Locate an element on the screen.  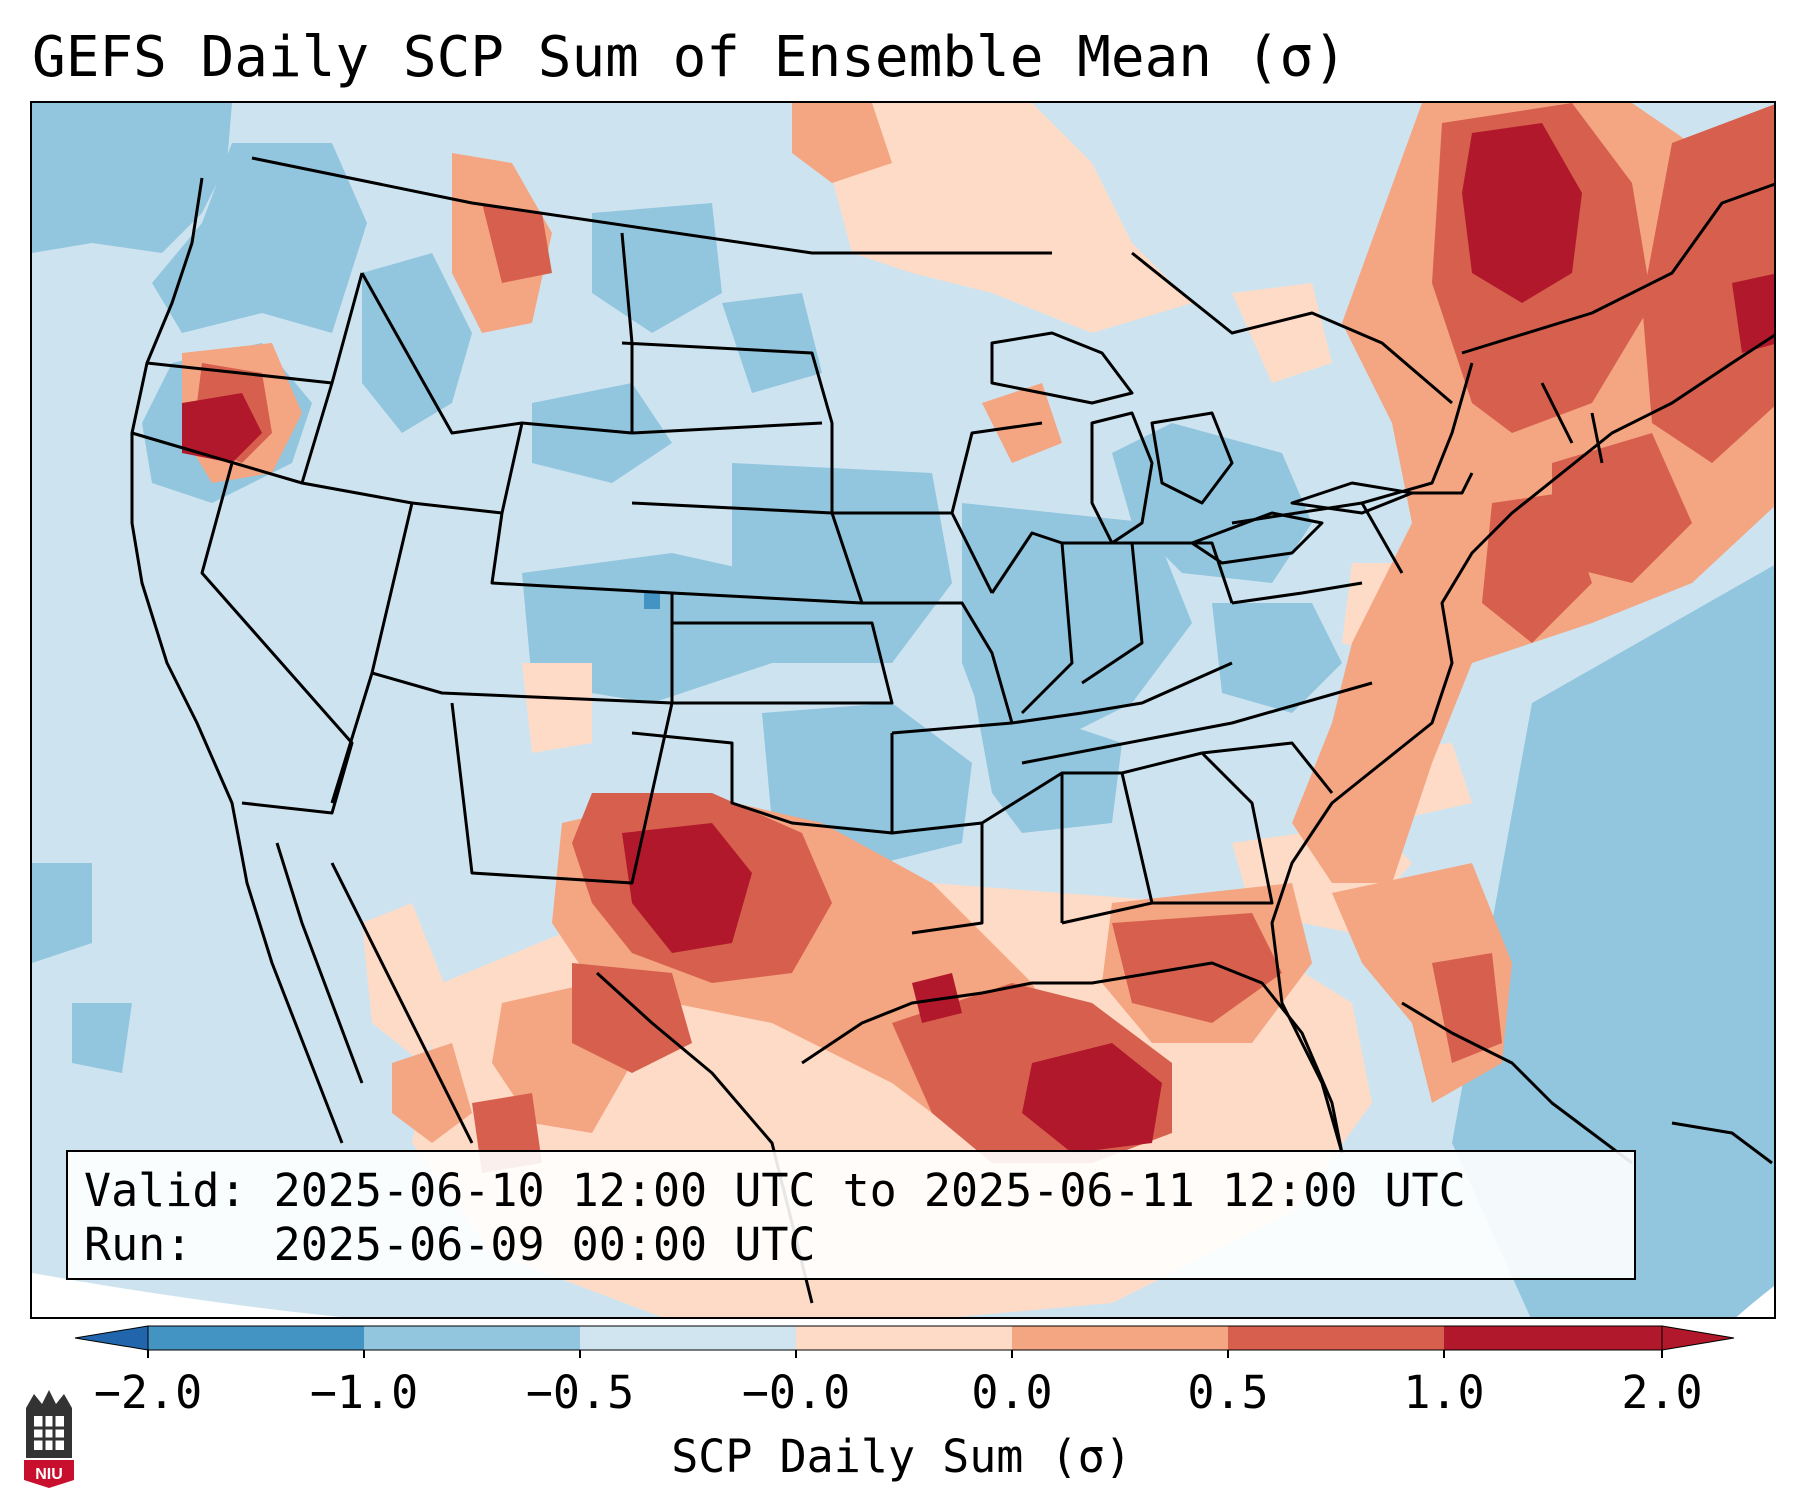
west-coast is located at coordinates (237, 660).